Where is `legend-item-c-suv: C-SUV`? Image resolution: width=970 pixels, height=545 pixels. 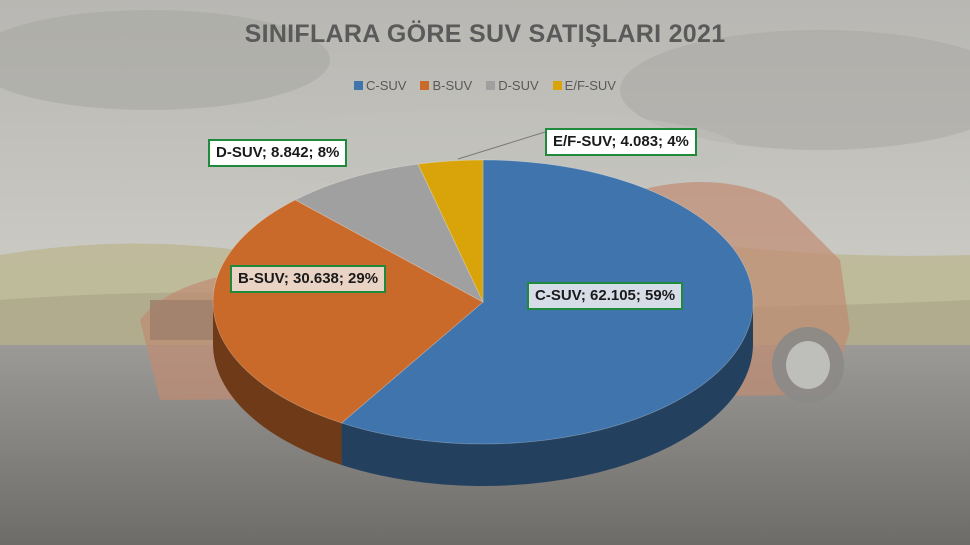 legend-item-c-suv: C-SUV is located at coordinates (380, 85).